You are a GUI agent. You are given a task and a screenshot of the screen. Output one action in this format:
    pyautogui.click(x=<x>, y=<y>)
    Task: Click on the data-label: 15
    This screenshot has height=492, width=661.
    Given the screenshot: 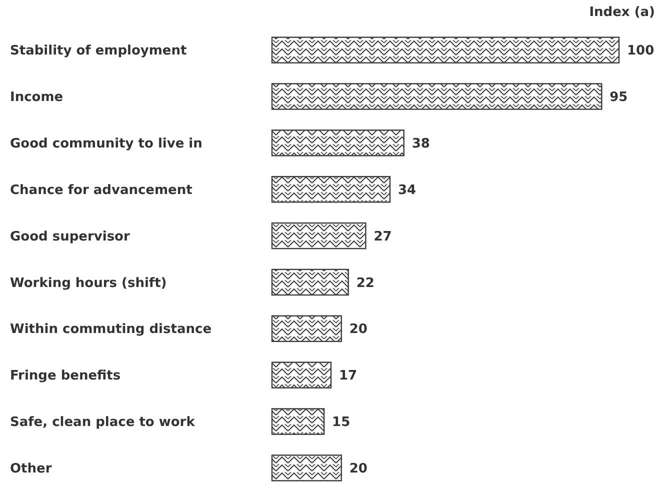 What is the action you would take?
    pyautogui.click(x=341, y=422)
    